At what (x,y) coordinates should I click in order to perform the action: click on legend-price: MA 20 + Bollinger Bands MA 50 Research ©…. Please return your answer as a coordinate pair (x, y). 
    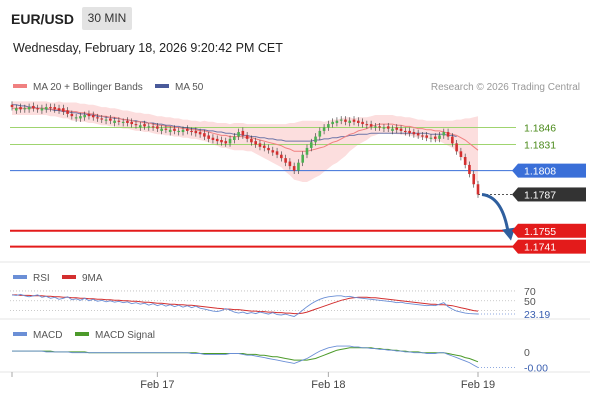
    Looking at the image, I should click on (296, 87).